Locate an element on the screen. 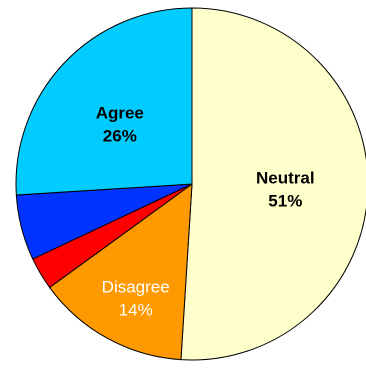 The width and height of the screenshot is (366, 369). slice-label-name: Disagree is located at coordinates (136, 287).